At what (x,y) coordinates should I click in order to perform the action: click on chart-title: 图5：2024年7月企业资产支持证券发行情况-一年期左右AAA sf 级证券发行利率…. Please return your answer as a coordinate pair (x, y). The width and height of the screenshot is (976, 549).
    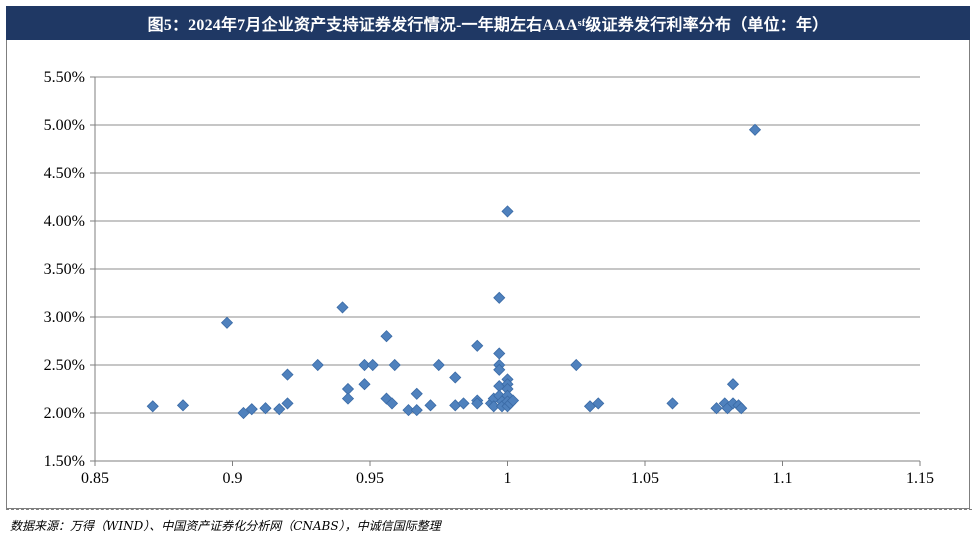
    Looking at the image, I should click on (488, 23).